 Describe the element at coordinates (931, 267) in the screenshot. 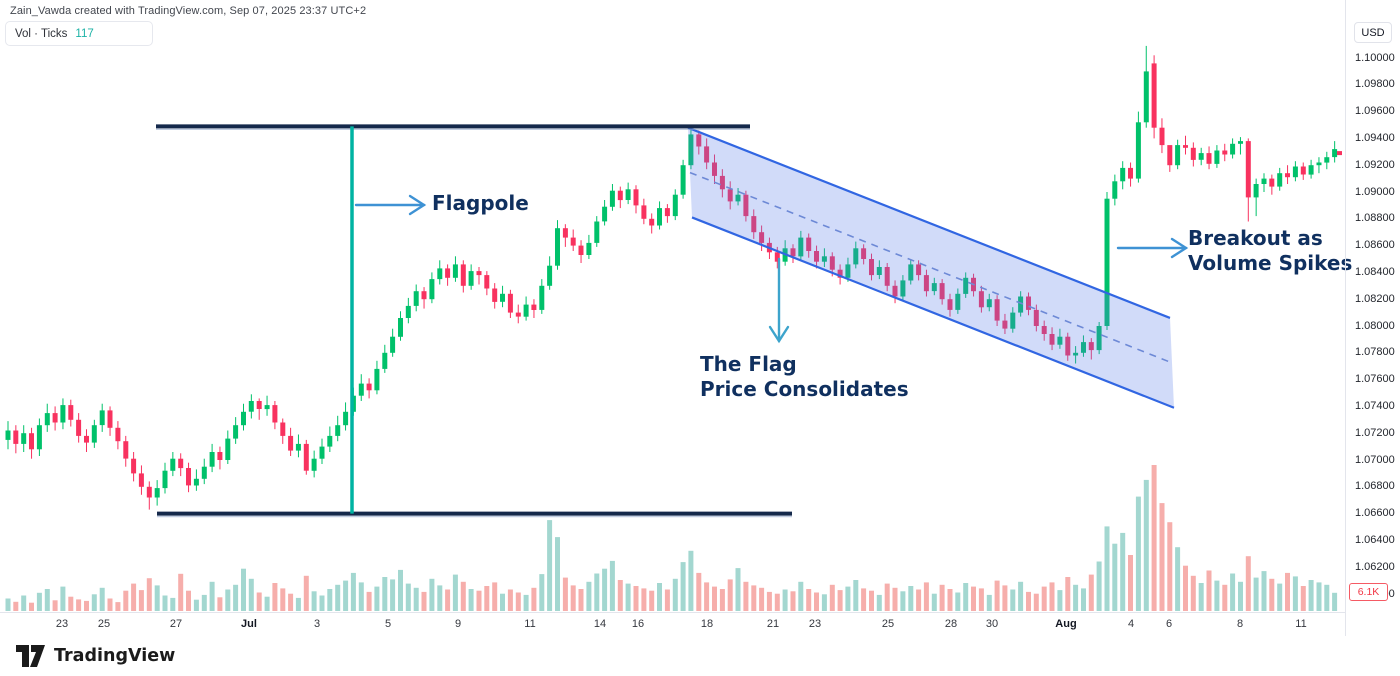

I see `flag-channel` at that location.